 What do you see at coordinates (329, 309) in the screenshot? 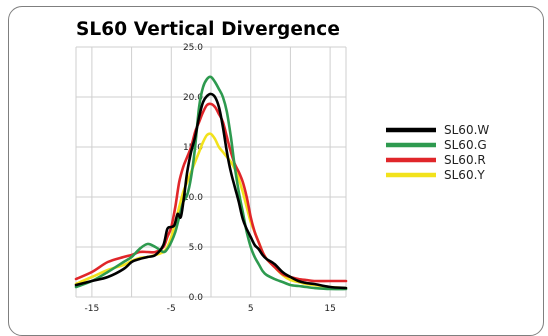
I see `x-tick-label: 15` at bounding box center [329, 309].